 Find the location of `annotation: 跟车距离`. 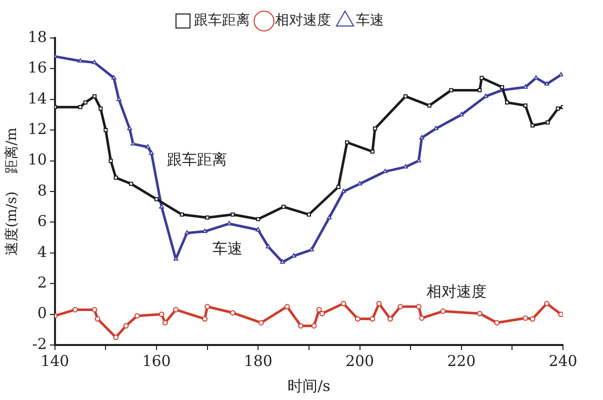

annotation: 跟车距离 is located at coordinates (197, 159).